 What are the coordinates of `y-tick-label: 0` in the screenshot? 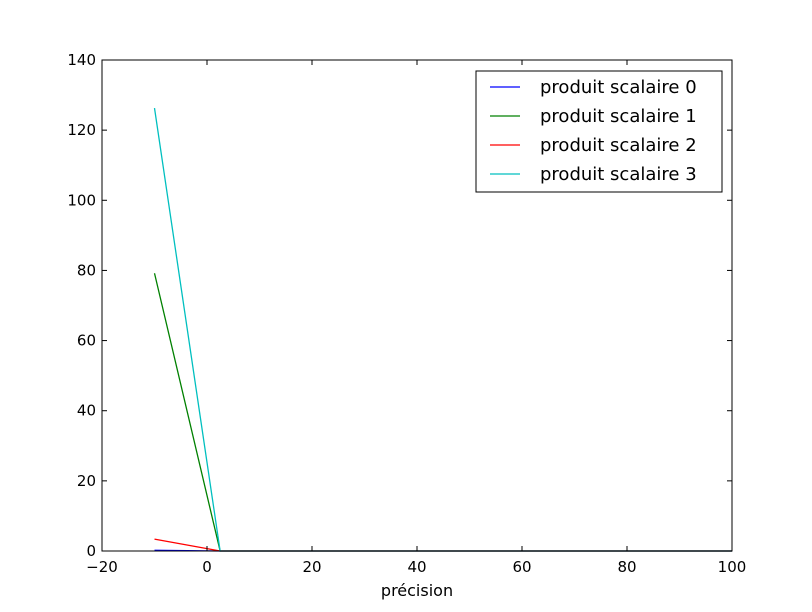 It's located at (91, 551).